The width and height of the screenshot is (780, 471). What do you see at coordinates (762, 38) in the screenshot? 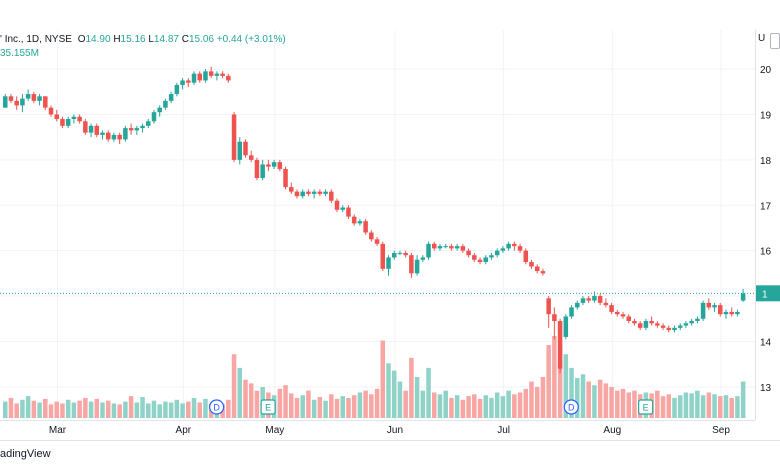
I see `corner-button: U` at bounding box center [762, 38].